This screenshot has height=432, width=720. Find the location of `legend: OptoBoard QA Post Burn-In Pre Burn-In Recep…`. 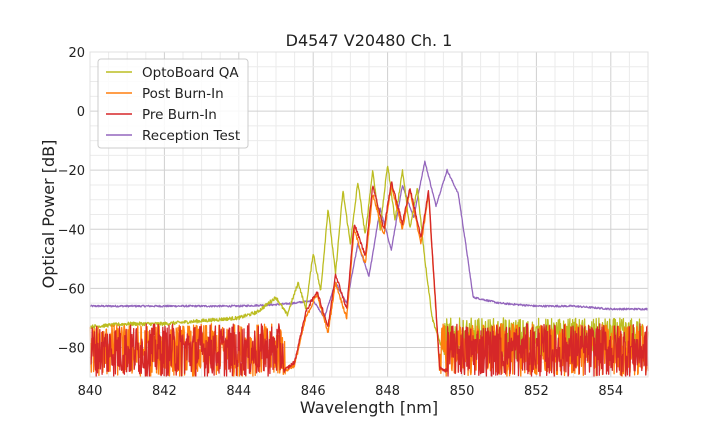

legend: OptoBoard QA Post Burn-In Pre Burn-In Recep… is located at coordinates (173, 103).